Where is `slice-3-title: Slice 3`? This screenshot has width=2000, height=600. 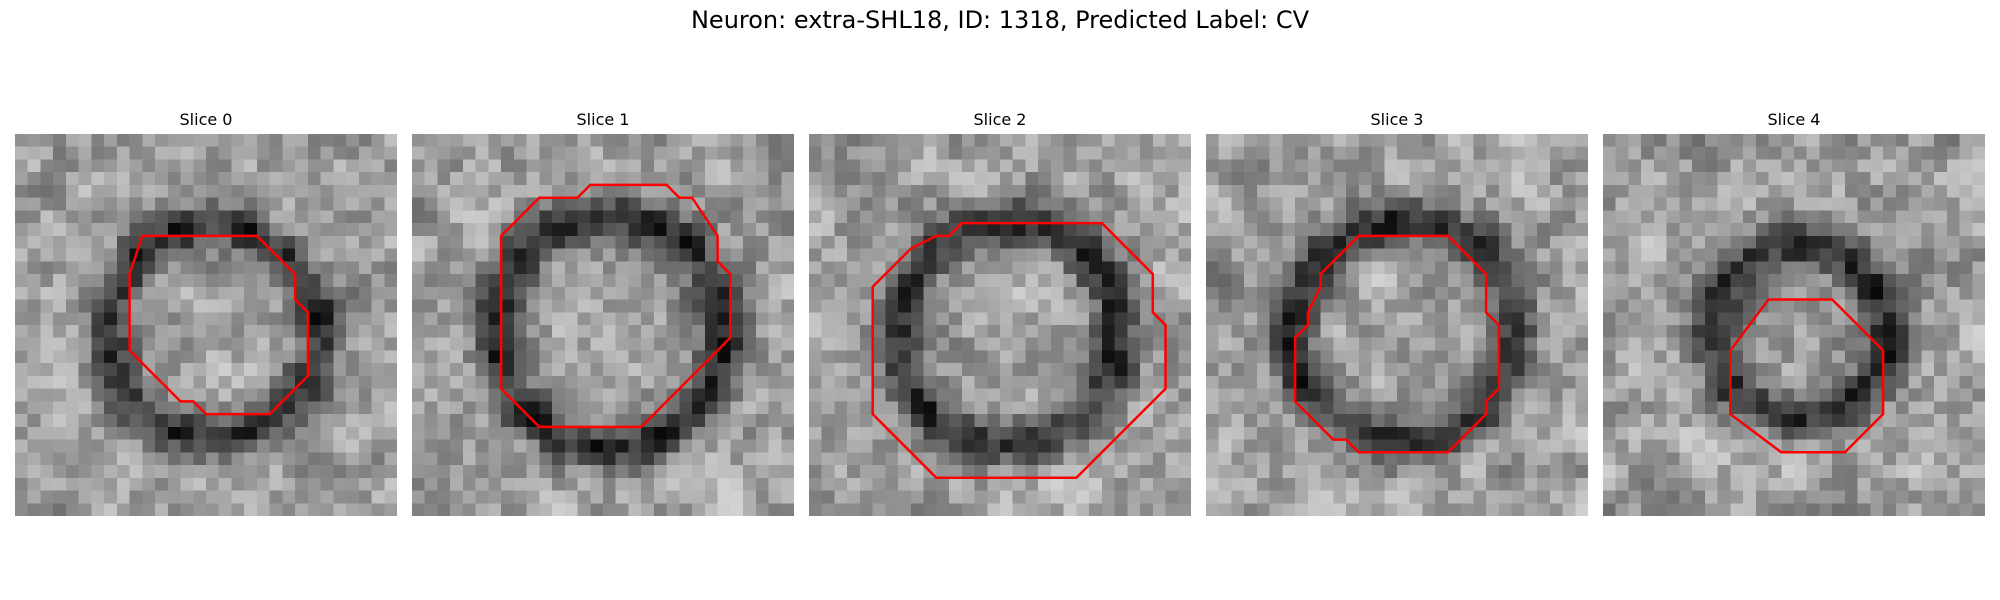 slice-3-title: Slice 3 is located at coordinates (1397, 119).